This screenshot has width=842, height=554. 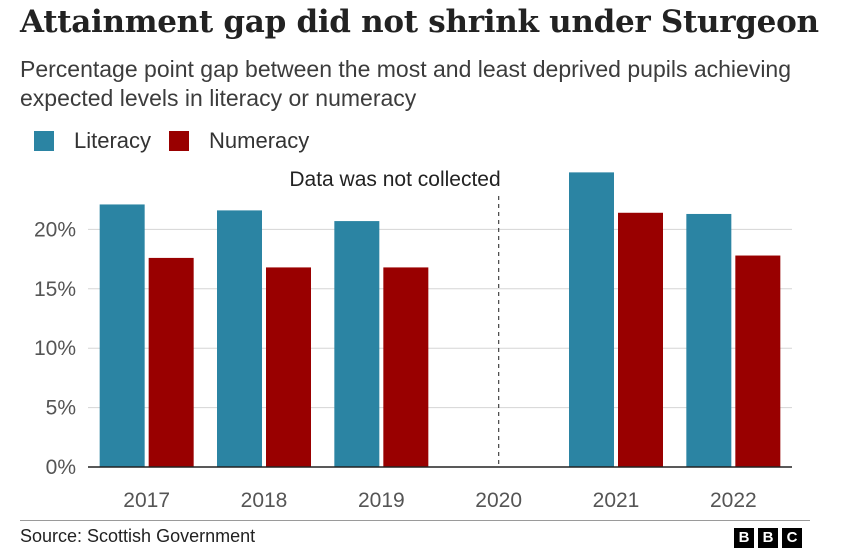 I want to click on y-tick-label: 10%, so click(x=55, y=348).